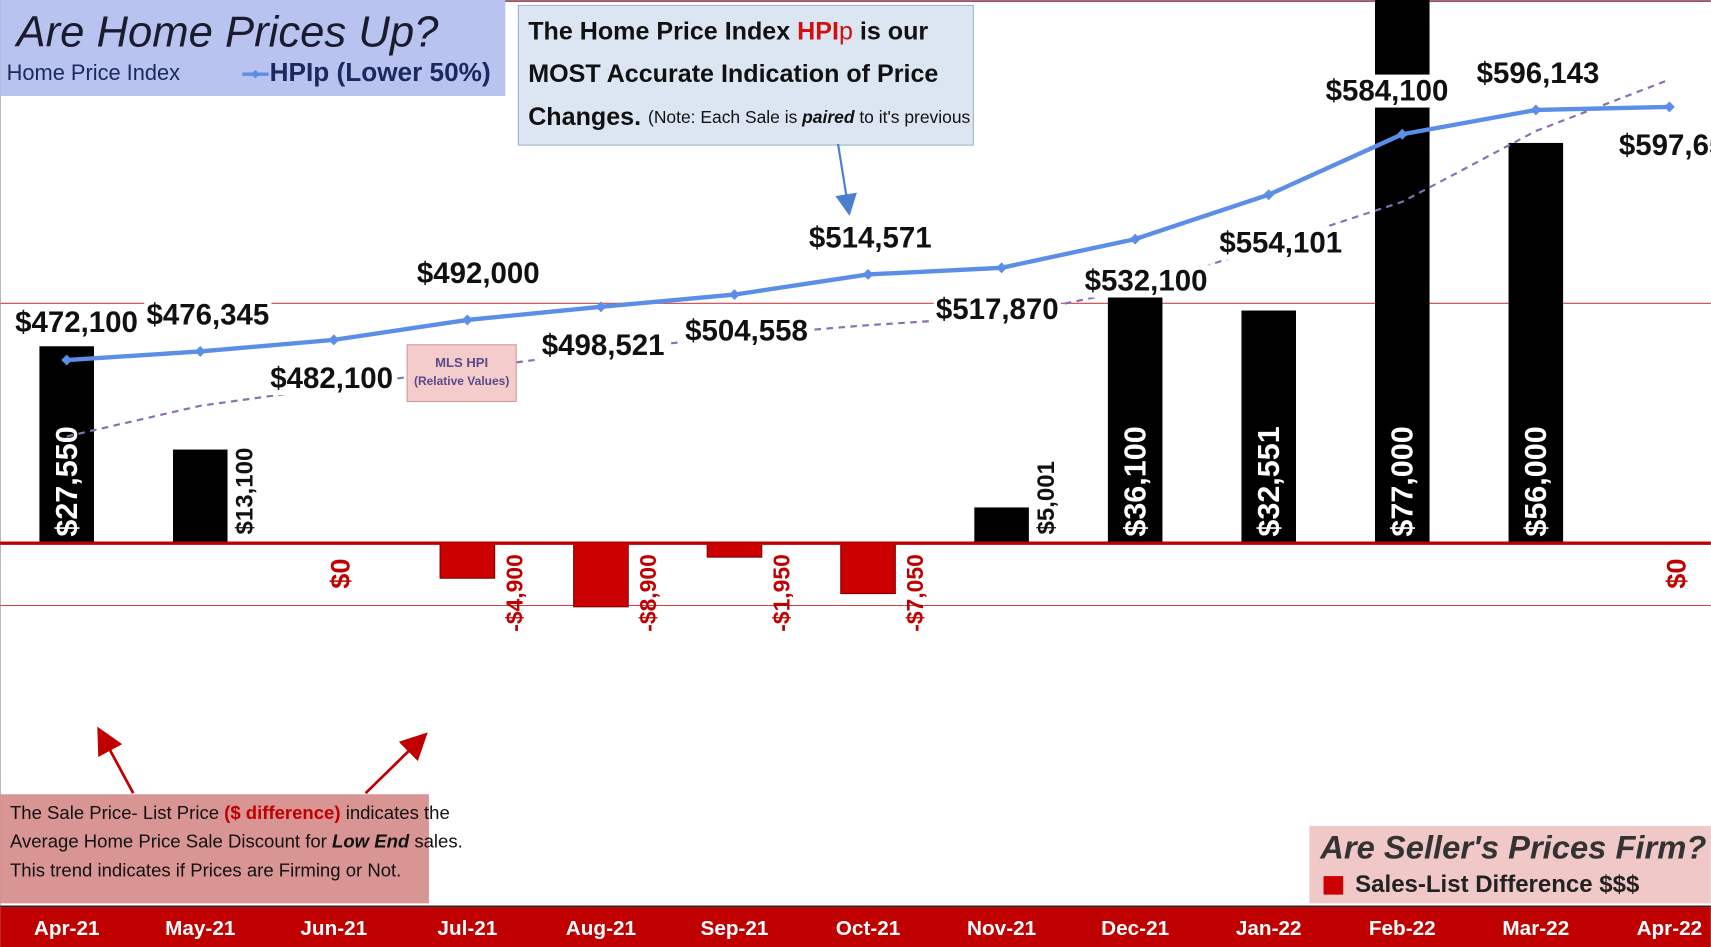  I want to click on note-text: MOST Accurate Indication of Price, so click(733, 74).